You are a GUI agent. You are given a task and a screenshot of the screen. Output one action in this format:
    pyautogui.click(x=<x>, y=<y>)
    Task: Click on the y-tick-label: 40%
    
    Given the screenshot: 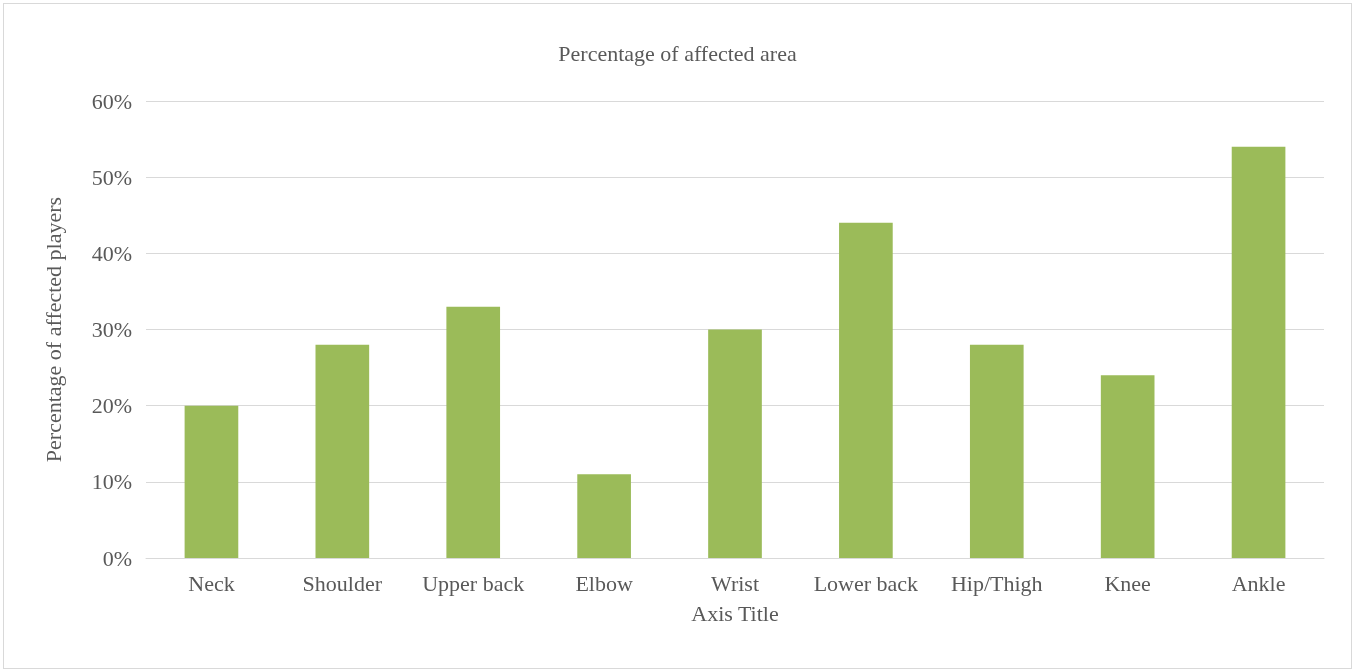 What is the action you would take?
    pyautogui.click(x=111, y=253)
    